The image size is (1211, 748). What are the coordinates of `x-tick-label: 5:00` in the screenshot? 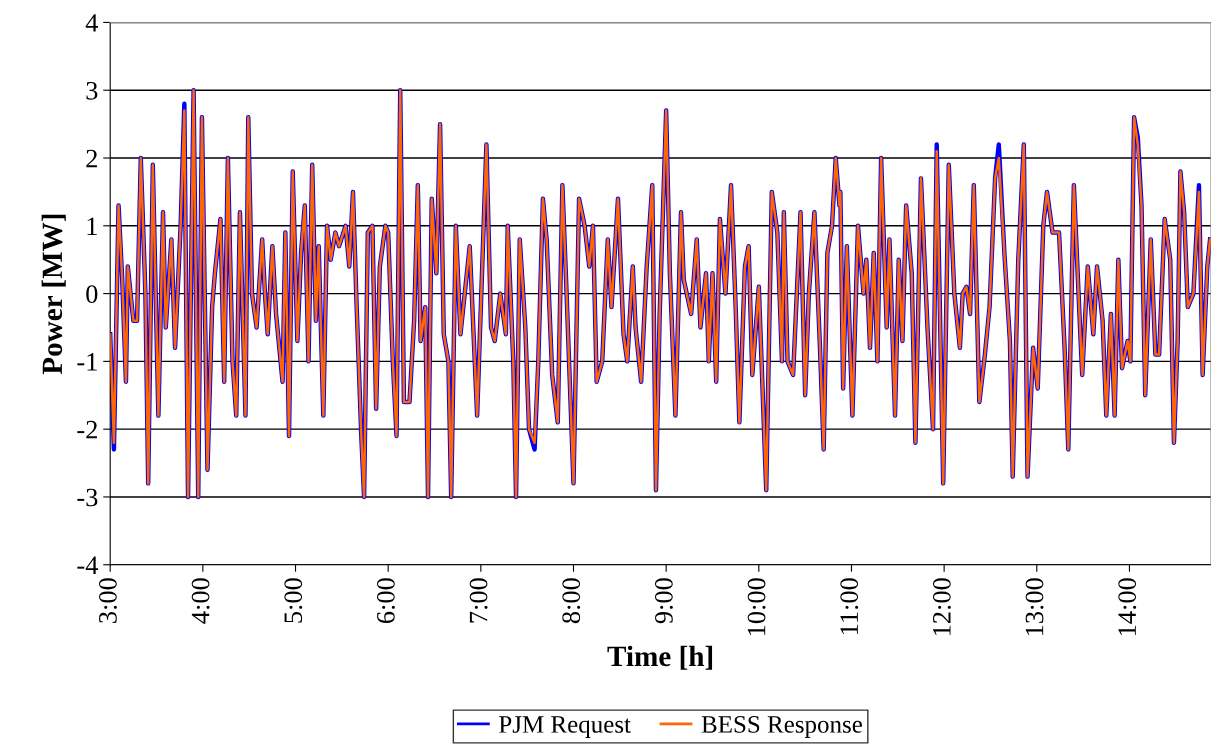 It's located at (293, 600).